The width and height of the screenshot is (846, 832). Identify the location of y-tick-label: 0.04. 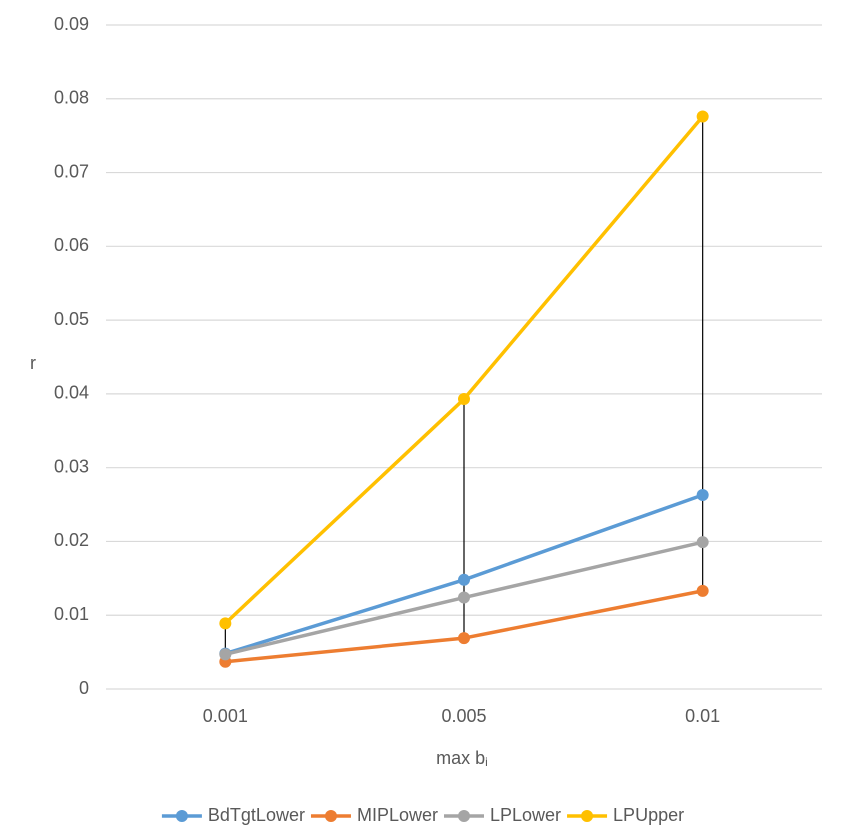
(71, 393).